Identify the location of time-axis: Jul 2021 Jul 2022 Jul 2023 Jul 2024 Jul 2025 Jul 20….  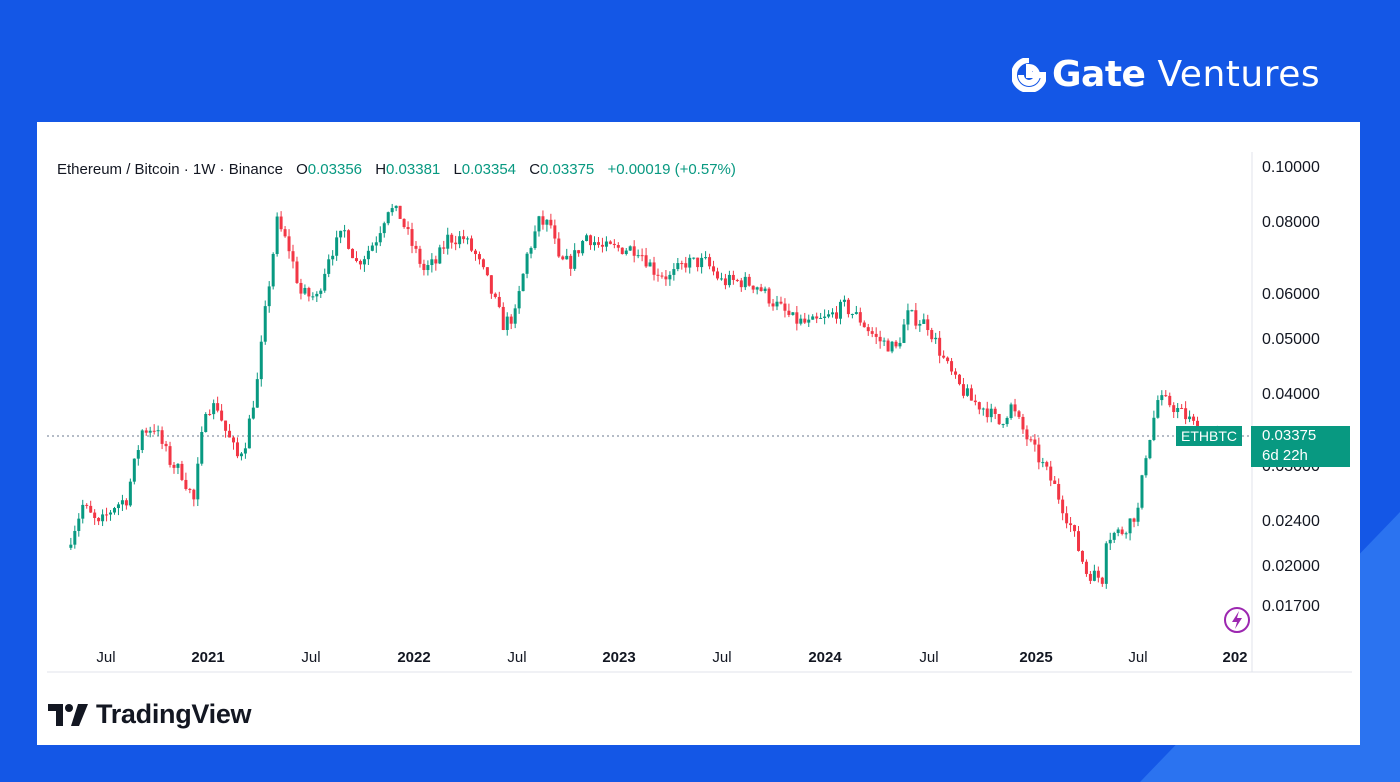
(671, 657).